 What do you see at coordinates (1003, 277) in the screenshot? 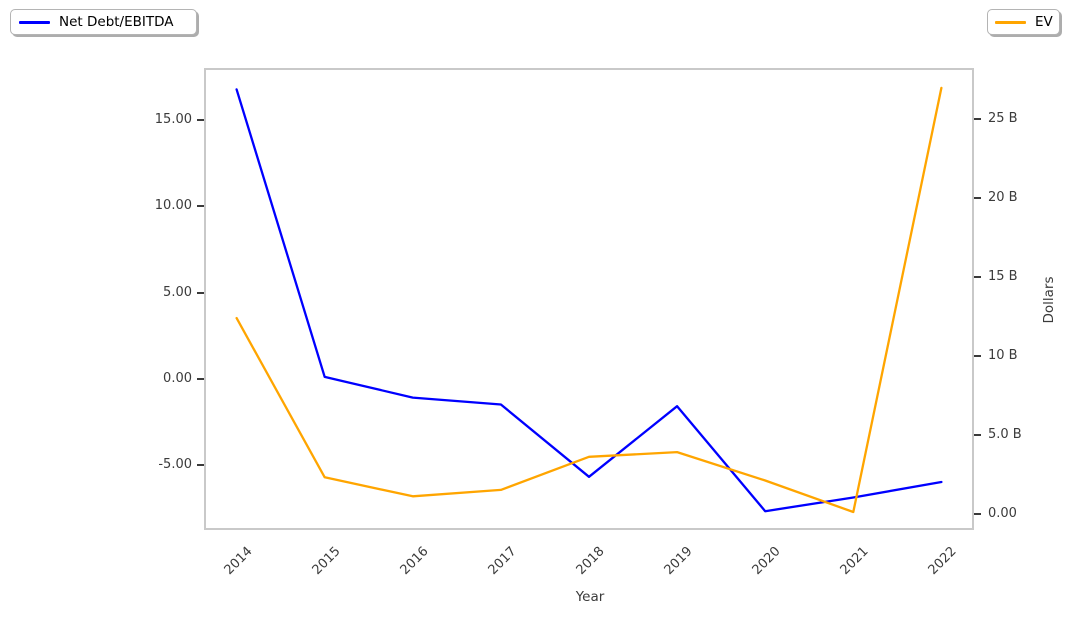
I see `right-axis-tick-label: 15 B` at bounding box center [1003, 277].